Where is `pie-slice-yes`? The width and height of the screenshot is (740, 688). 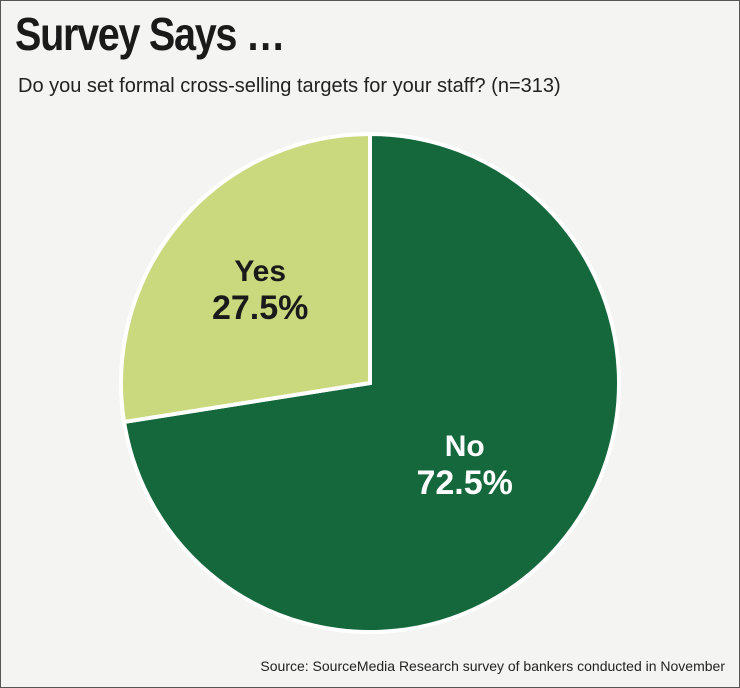 pie-slice-yes is located at coordinates (245, 278).